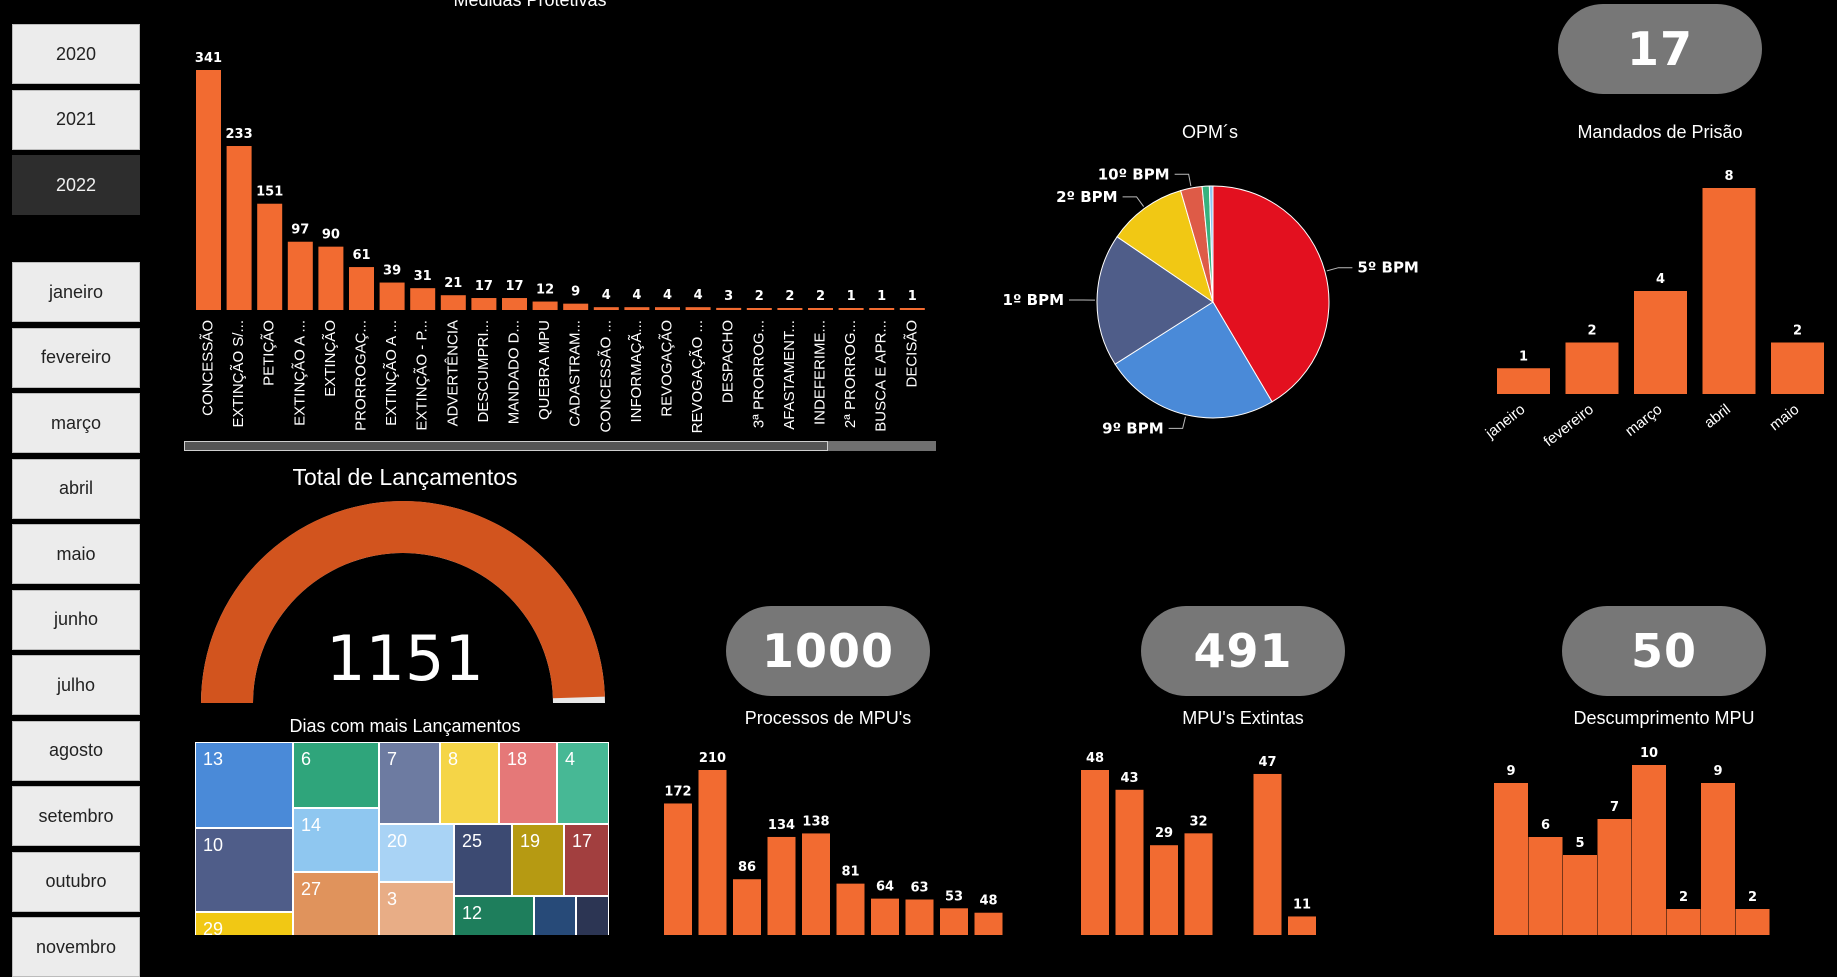 Image resolution: width=1837 pixels, height=977 pixels. I want to click on treemap-cell: 4, so click(583, 783).